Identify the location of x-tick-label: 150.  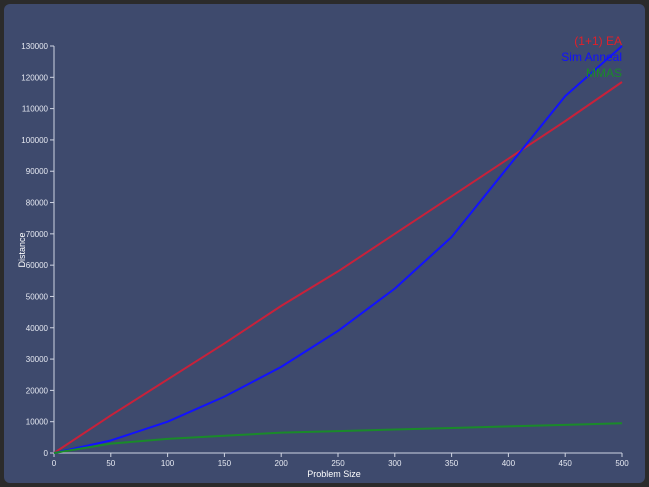
(225, 463).